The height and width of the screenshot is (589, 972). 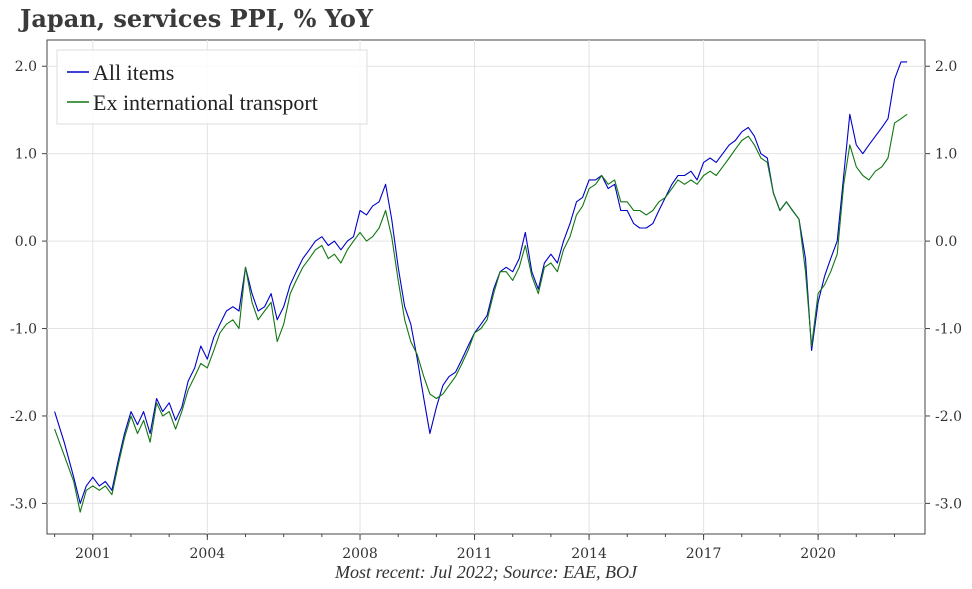 I want to click on legend-label: Ex international transport, so click(x=205, y=102).